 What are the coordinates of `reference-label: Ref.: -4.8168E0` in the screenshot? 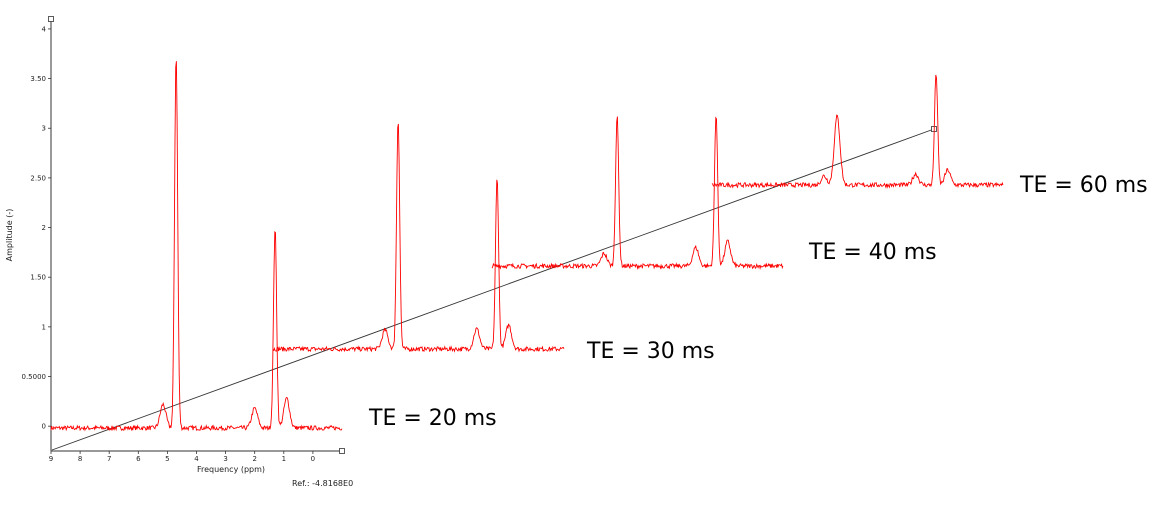 It's located at (322, 483).